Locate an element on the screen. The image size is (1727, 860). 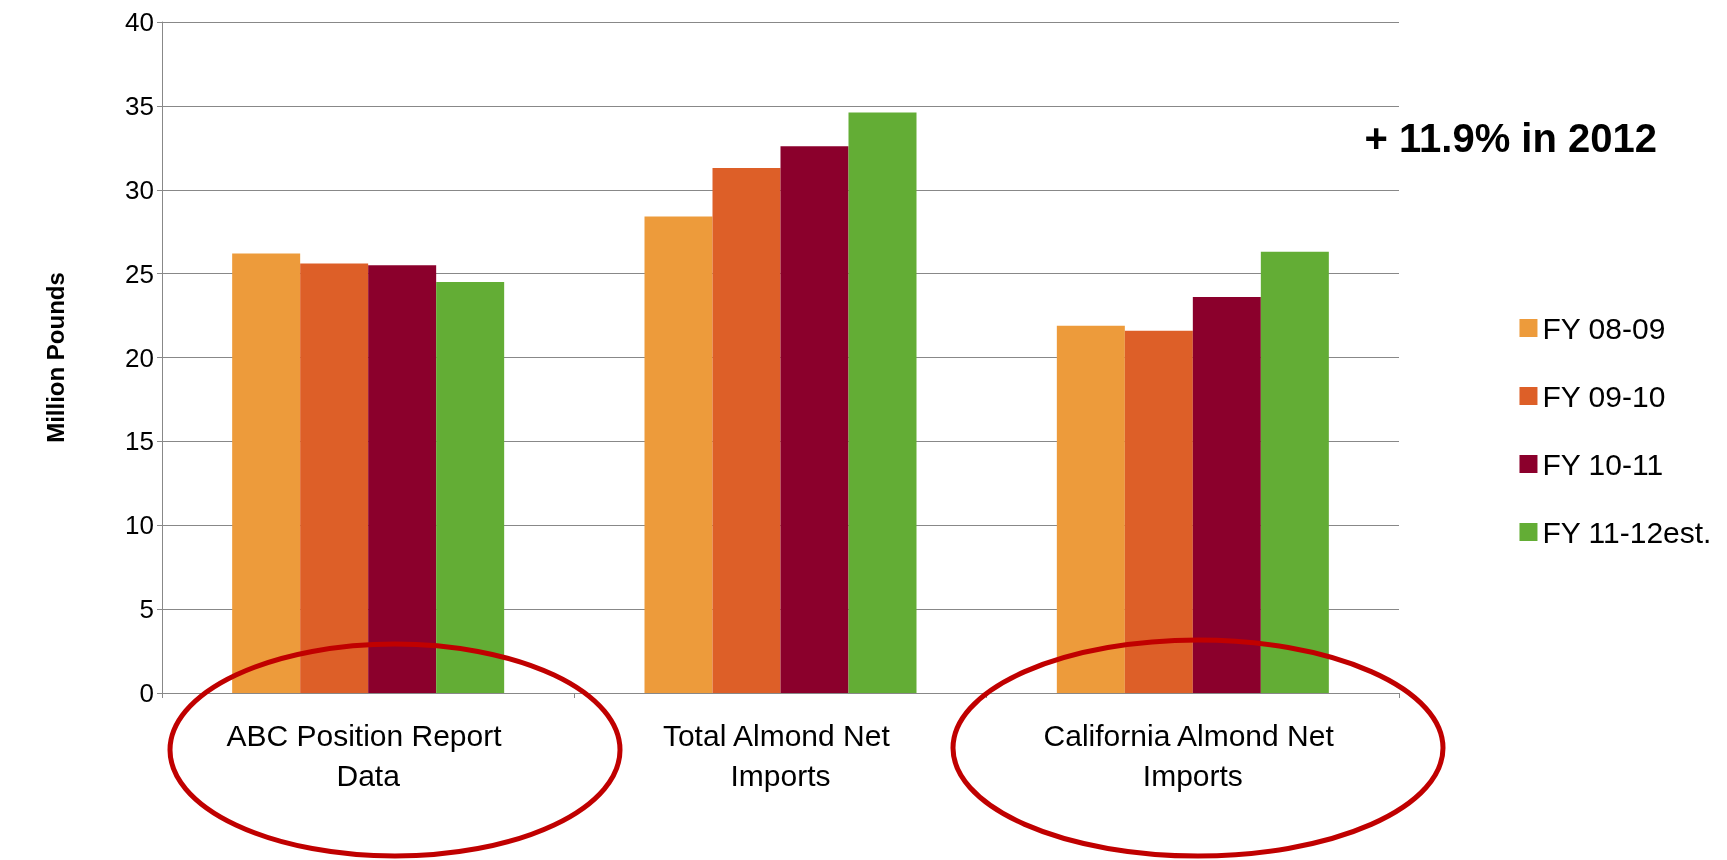
legend-label: FY 08-09 is located at coordinates (1604, 328).